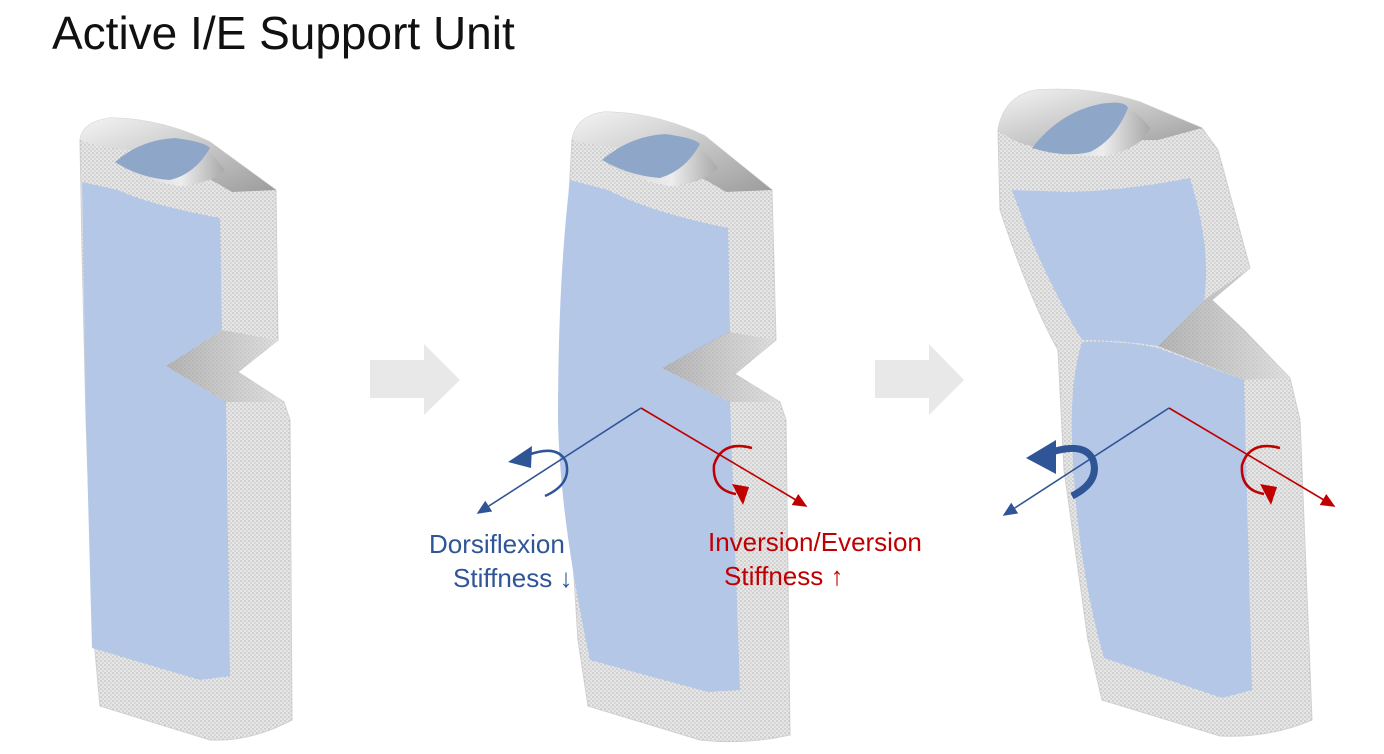  I want to click on unit3-inversion-rotation-icon, so click(1260, 470).